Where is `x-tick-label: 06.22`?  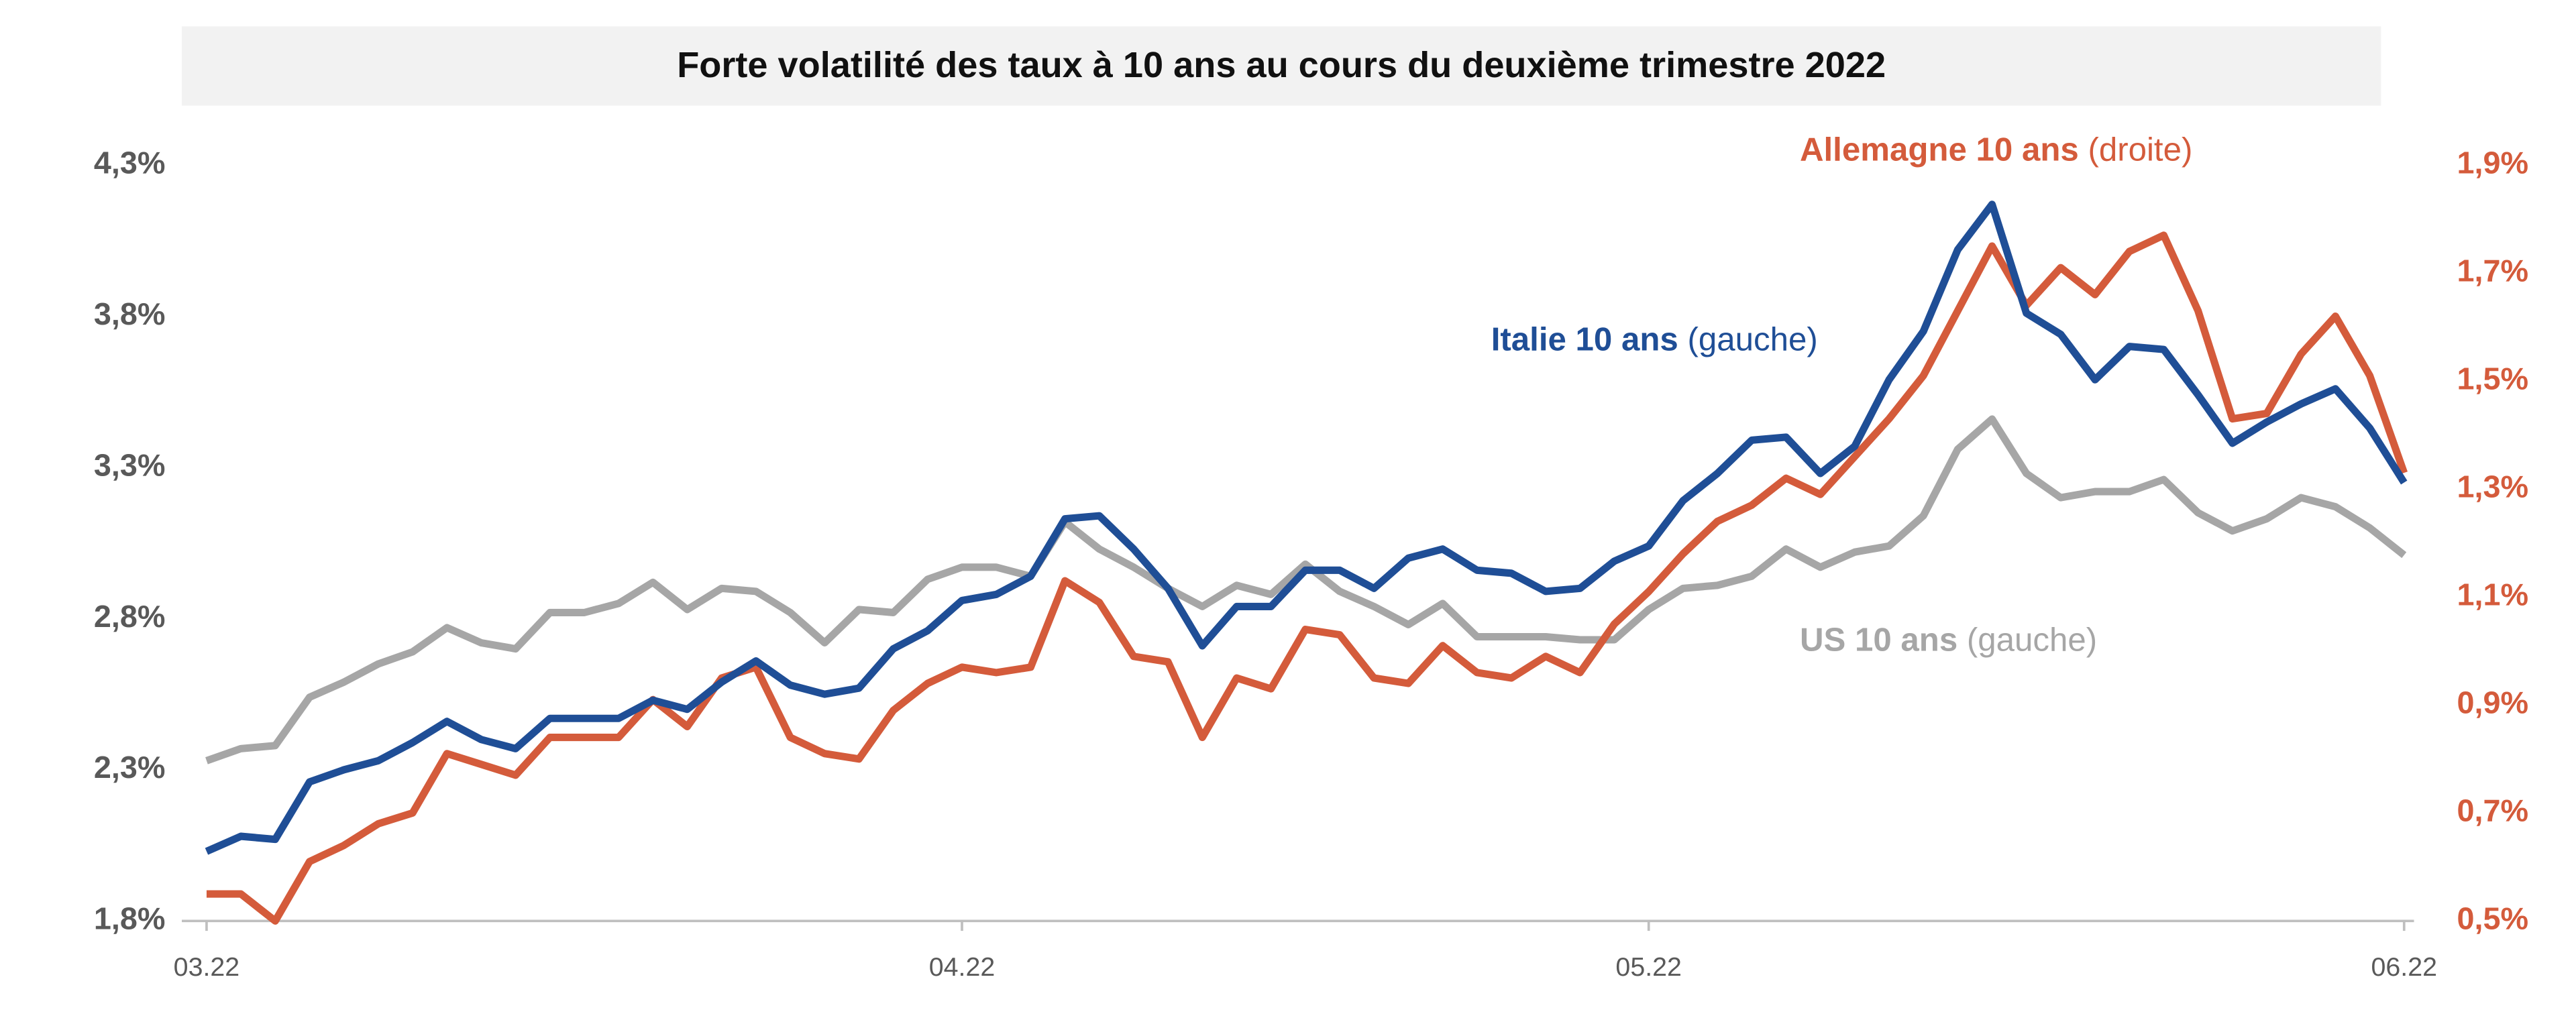 x-tick-label: 06.22 is located at coordinates (2404, 967).